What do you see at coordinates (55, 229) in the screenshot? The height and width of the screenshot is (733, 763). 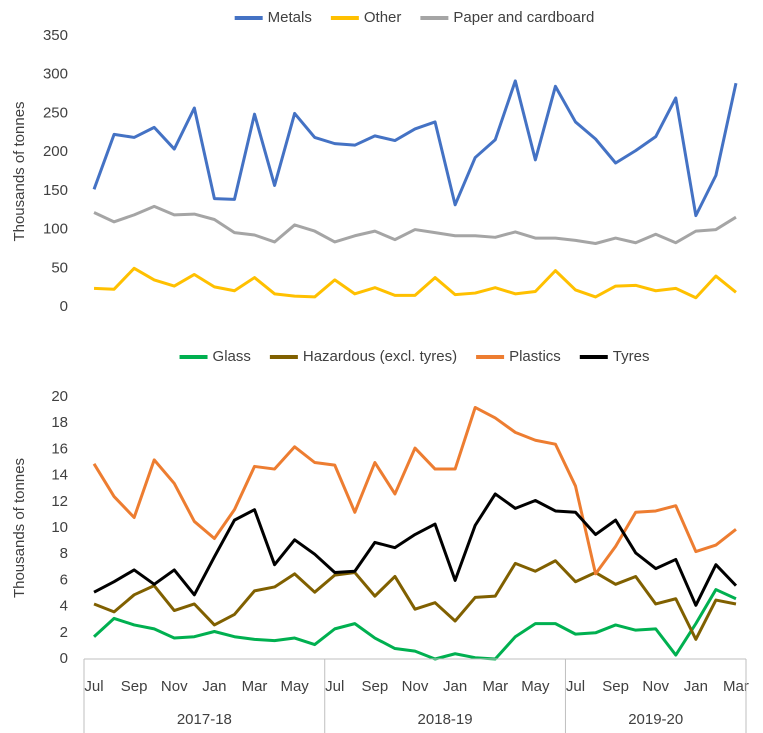 I see `y-tick-label: 100` at bounding box center [55, 229].